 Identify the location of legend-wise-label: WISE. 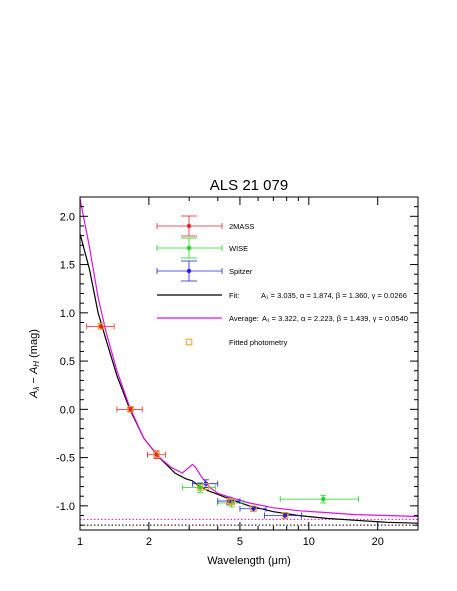
(238, 248).